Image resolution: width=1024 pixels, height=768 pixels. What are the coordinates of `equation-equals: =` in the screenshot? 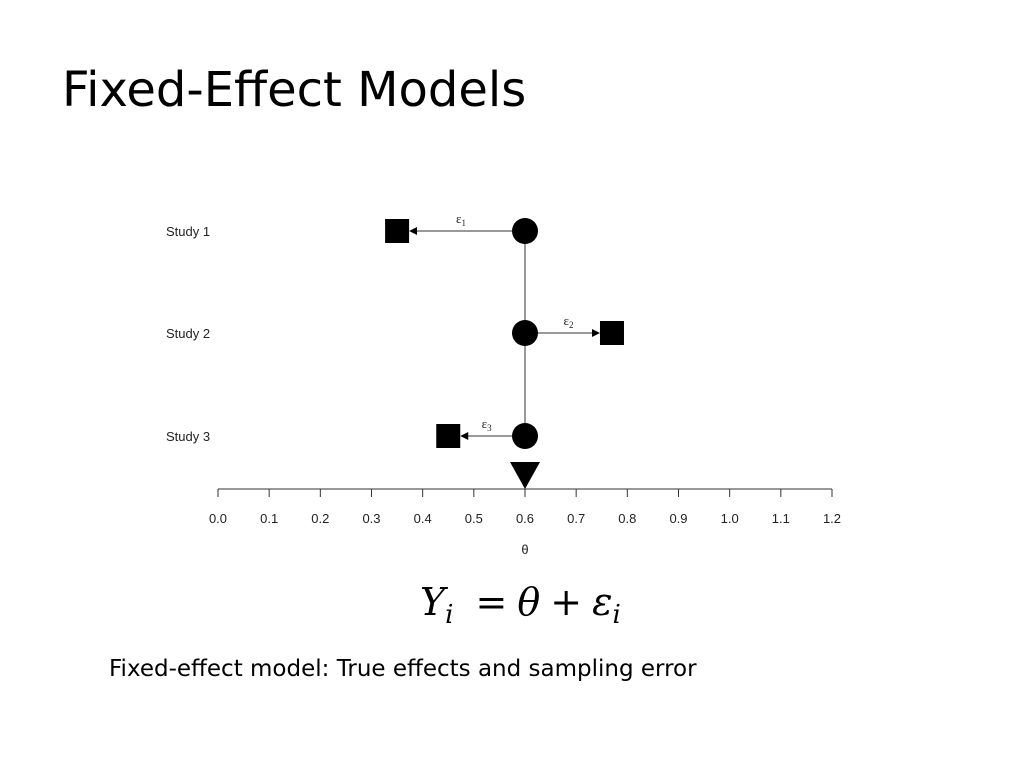 It's located at (491, 602).